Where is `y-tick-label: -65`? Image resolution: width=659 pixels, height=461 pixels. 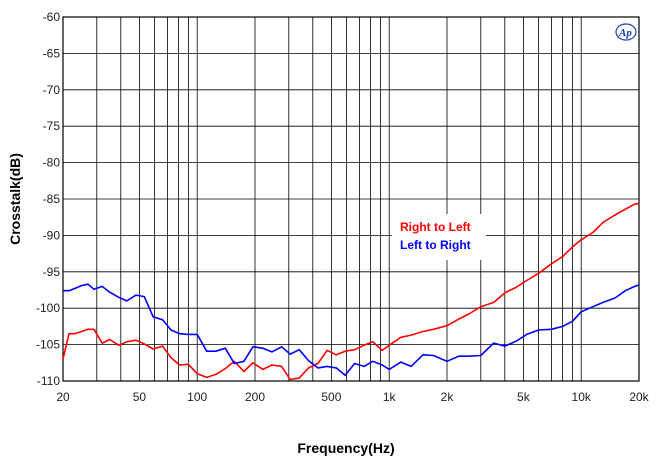 y-tick-label: -65 is located at coordinates (52, 53).